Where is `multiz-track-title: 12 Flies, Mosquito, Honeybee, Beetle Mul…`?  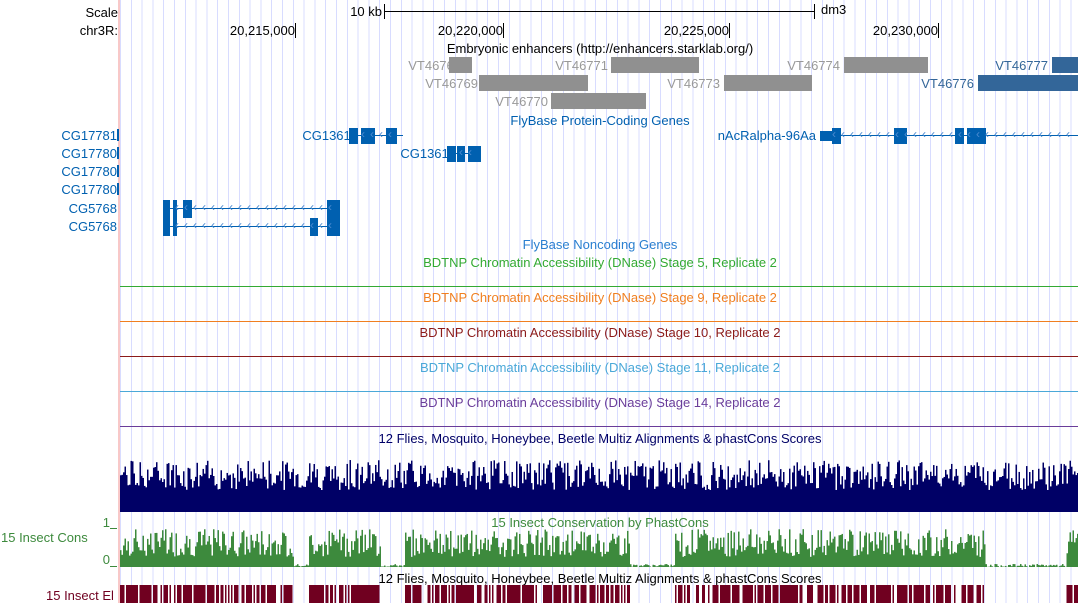
multiz-track-title: 12 Flies, Mosquito, Honeybee, Beetle Mul… is located at coordinates (600, 438).